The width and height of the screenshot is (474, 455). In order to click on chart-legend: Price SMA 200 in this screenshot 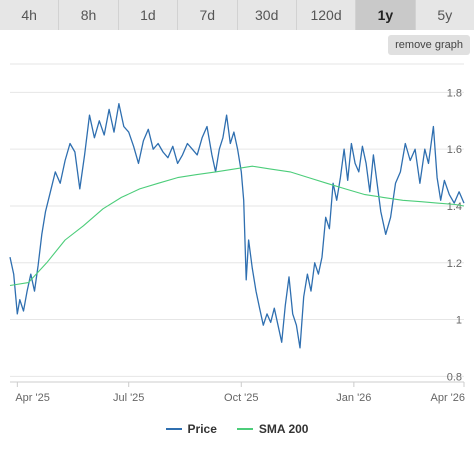, I will do `click(237, 429)`.